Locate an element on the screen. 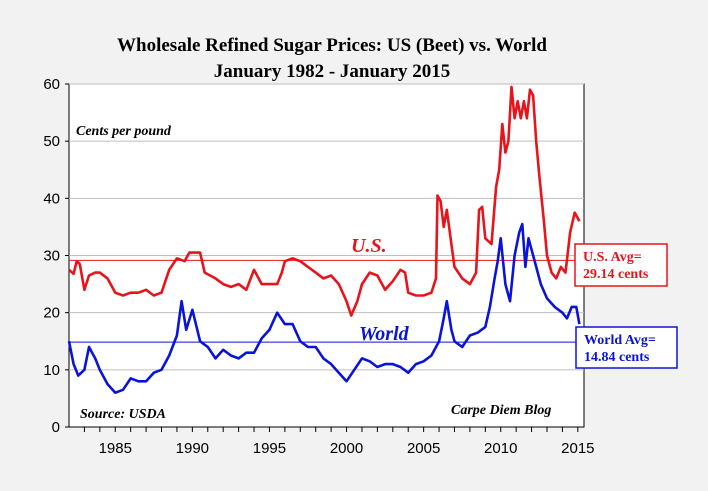 The height and width of the screenshot is (491, 708). y-axis-label: Cents per pound is located at coordinates (124, 131).